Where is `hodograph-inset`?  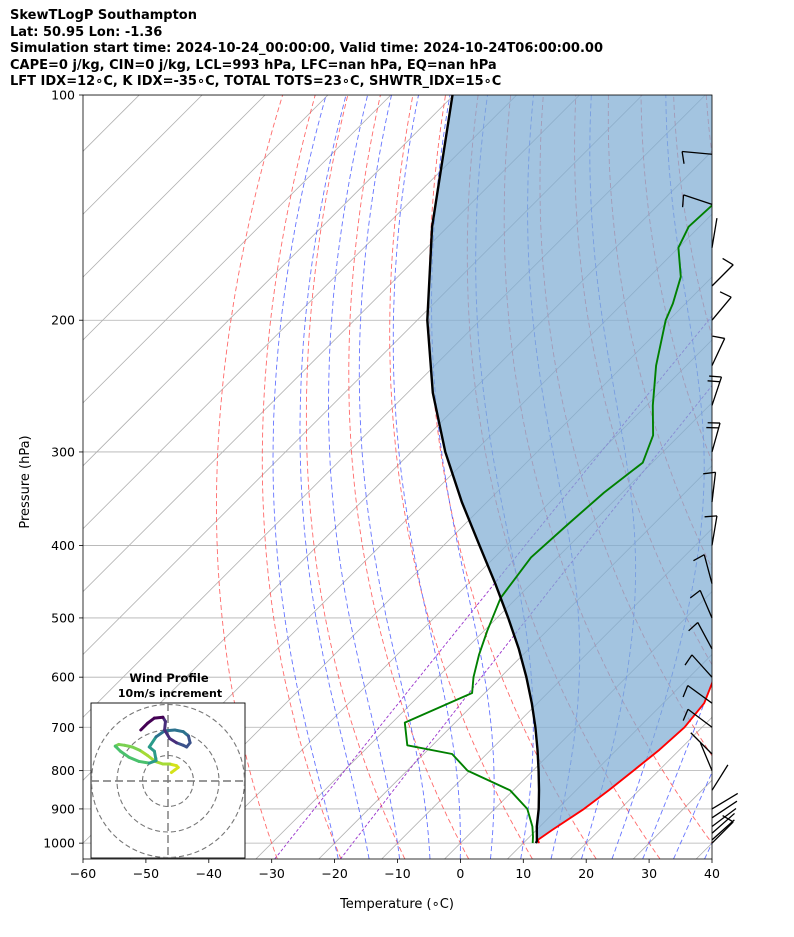
hodograph-inset is located at coordinates (168, 780).